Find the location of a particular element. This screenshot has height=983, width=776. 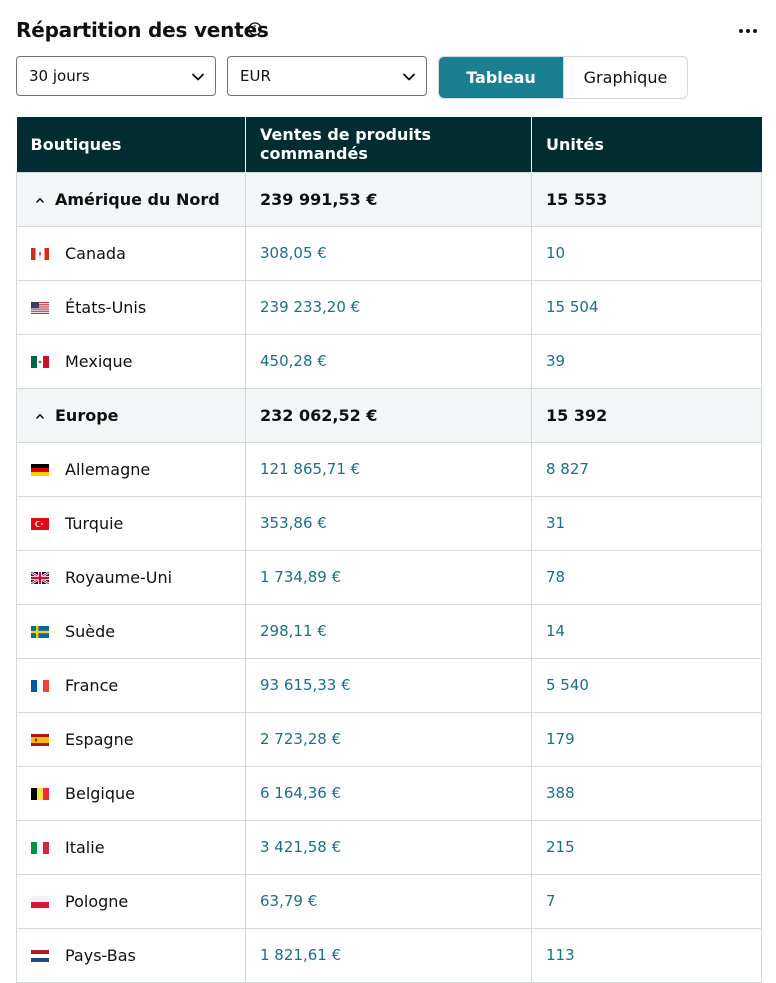

table-row: Turquie 353,86 €31 is located at coordinates (389, 523).